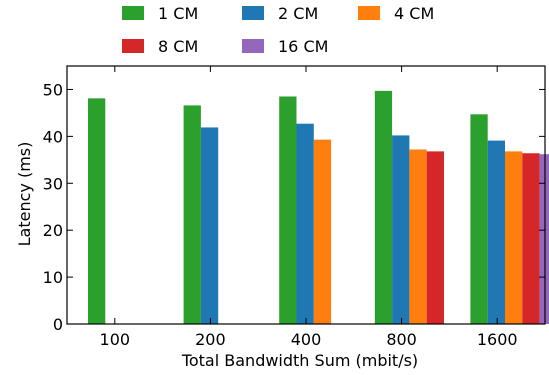  What do you see at coordinates (53, 183) in the screenshot?
I see `y-tick-label: 30` at bounding box center [53, 183].